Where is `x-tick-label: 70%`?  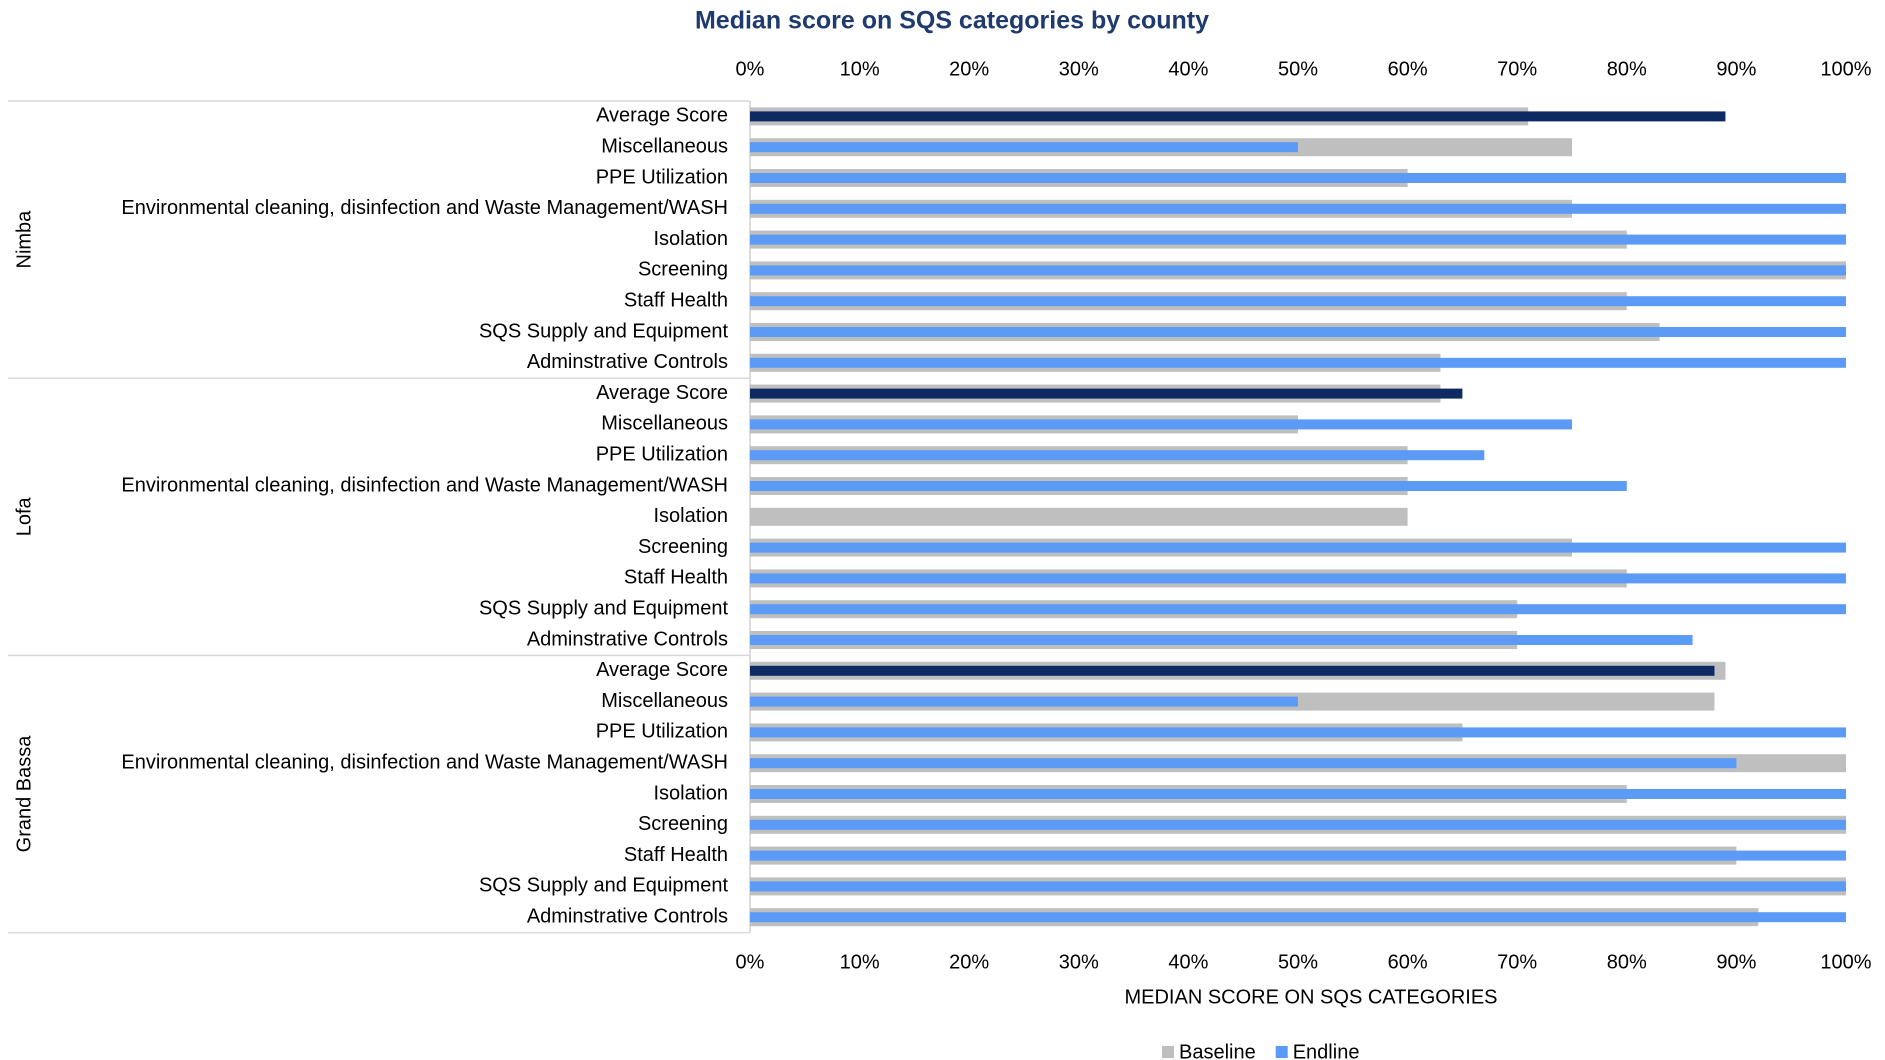 x-tick-label: 70% is located at coordinates (1517, 962).